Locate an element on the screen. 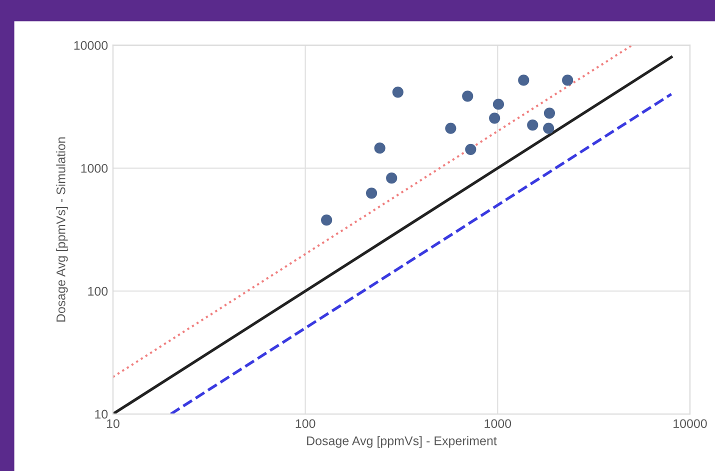 Image resolution: width=715 pixels, height=471 pixels. x-axis-title: Dosage Avg [ppmVs] - Experiment is located at coordinates (402, 442).